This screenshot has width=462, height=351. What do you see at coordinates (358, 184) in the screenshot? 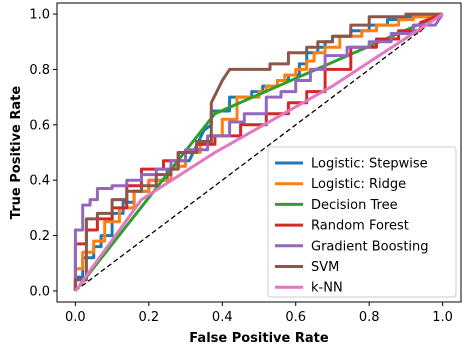
I see `legend-label: Logistic: Ridge` at bounding box center [358, 184].